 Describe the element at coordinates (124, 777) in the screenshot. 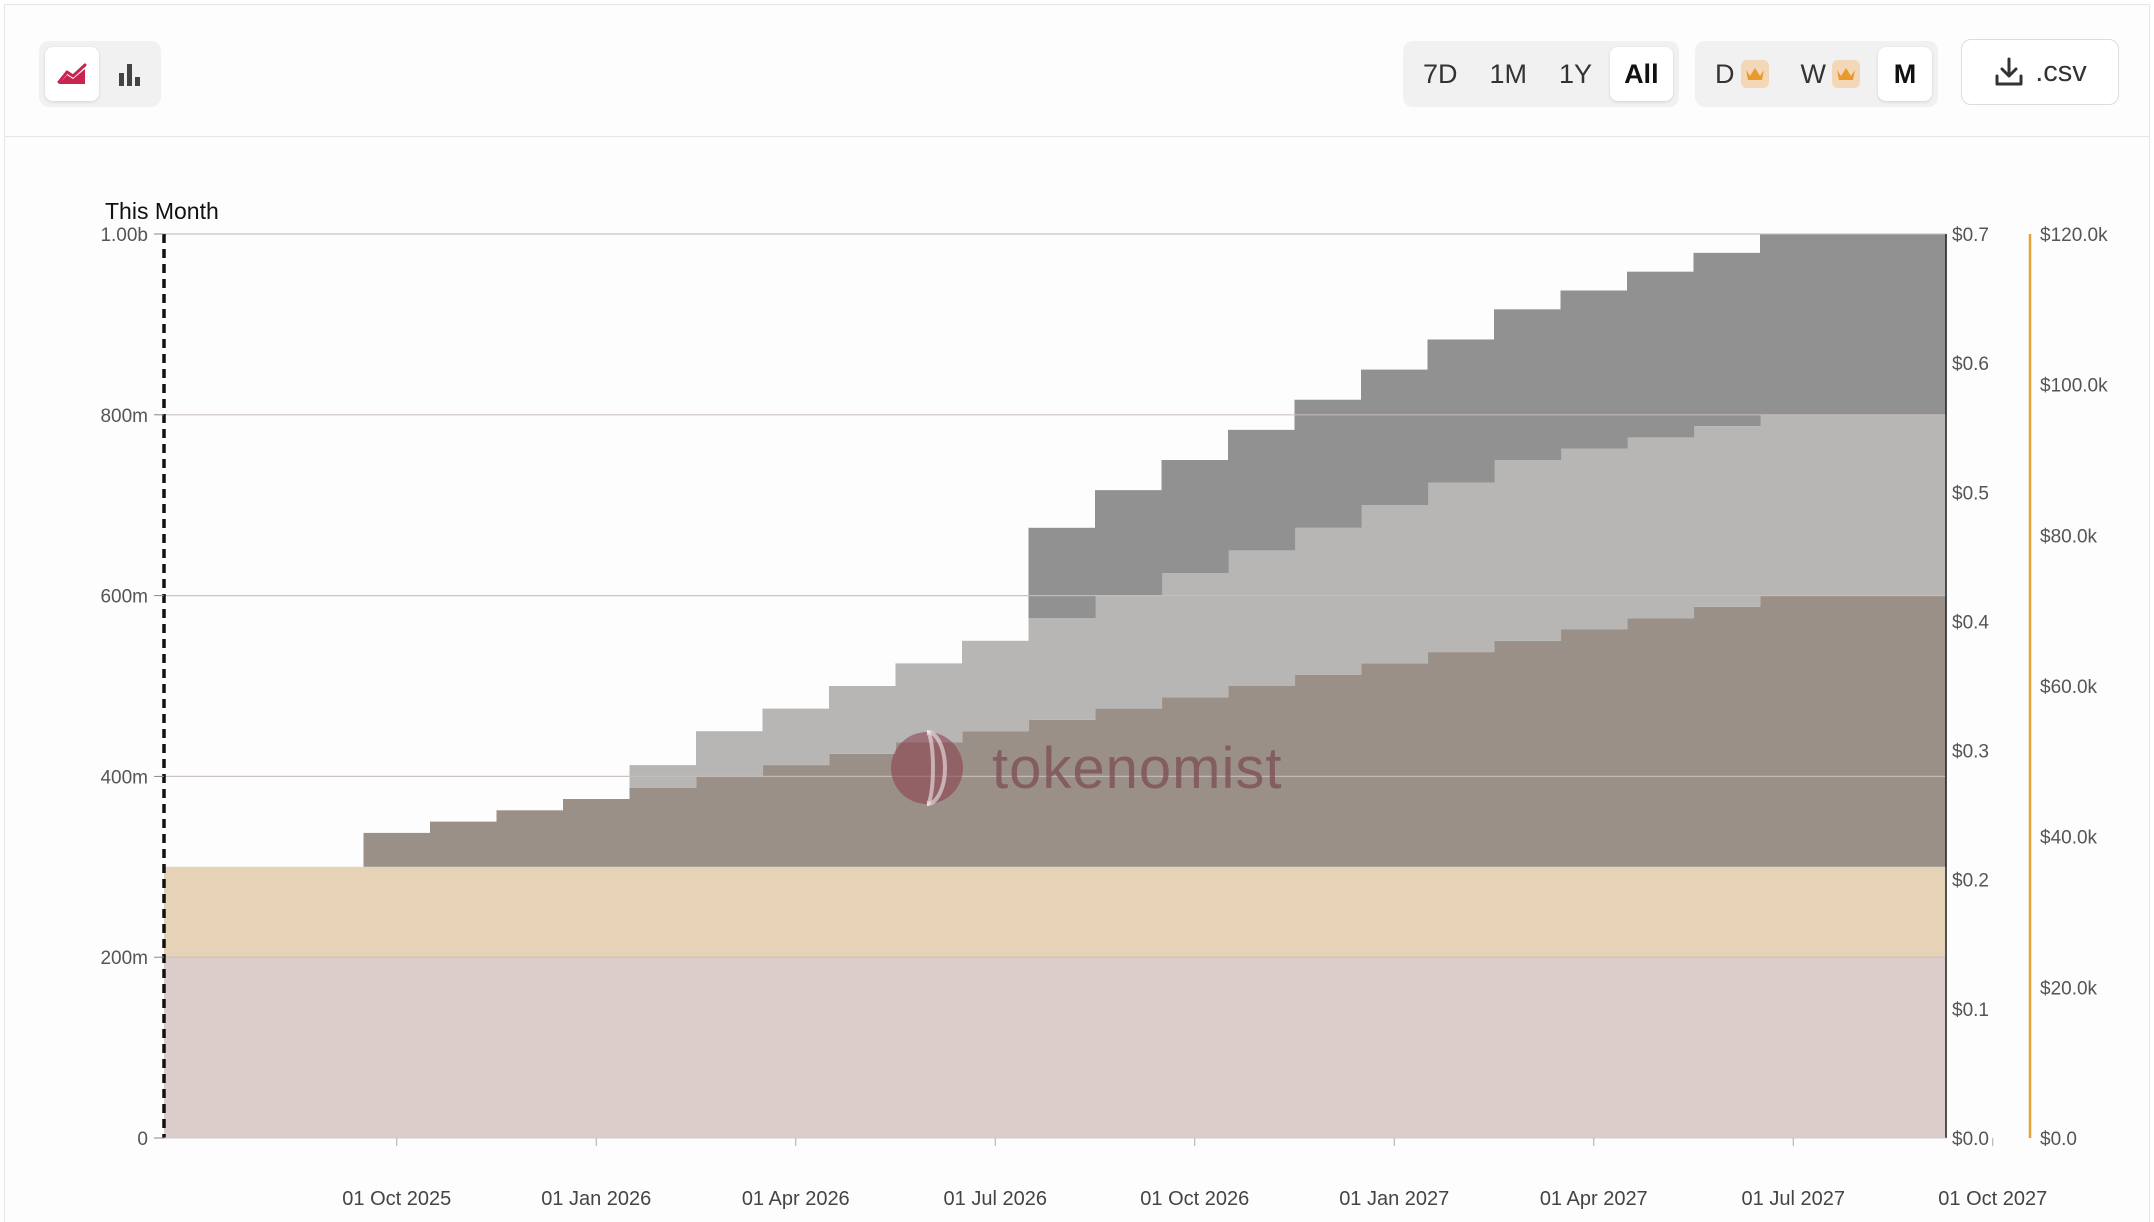

I see `y-left-tick-label: 400m` at that location.